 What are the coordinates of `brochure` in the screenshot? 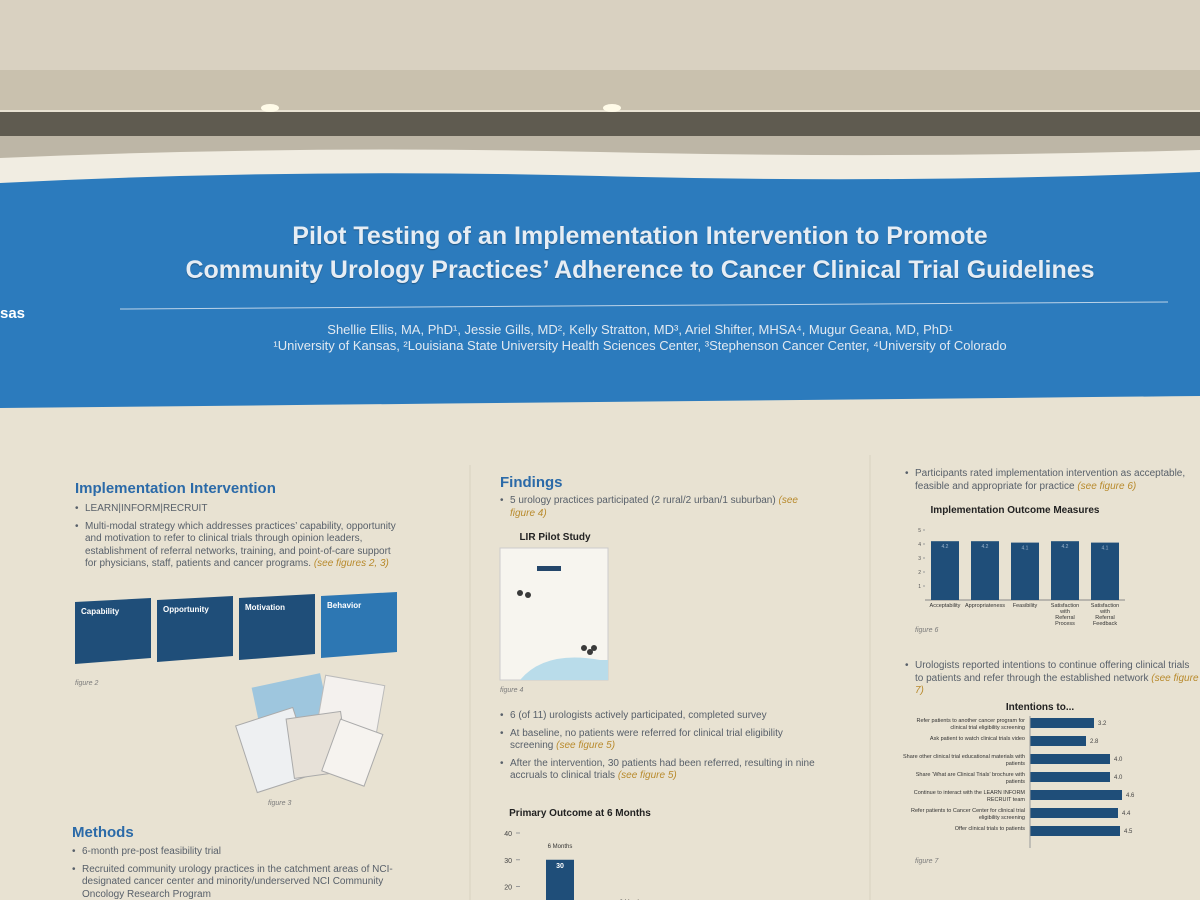 It's located at (352, 752).